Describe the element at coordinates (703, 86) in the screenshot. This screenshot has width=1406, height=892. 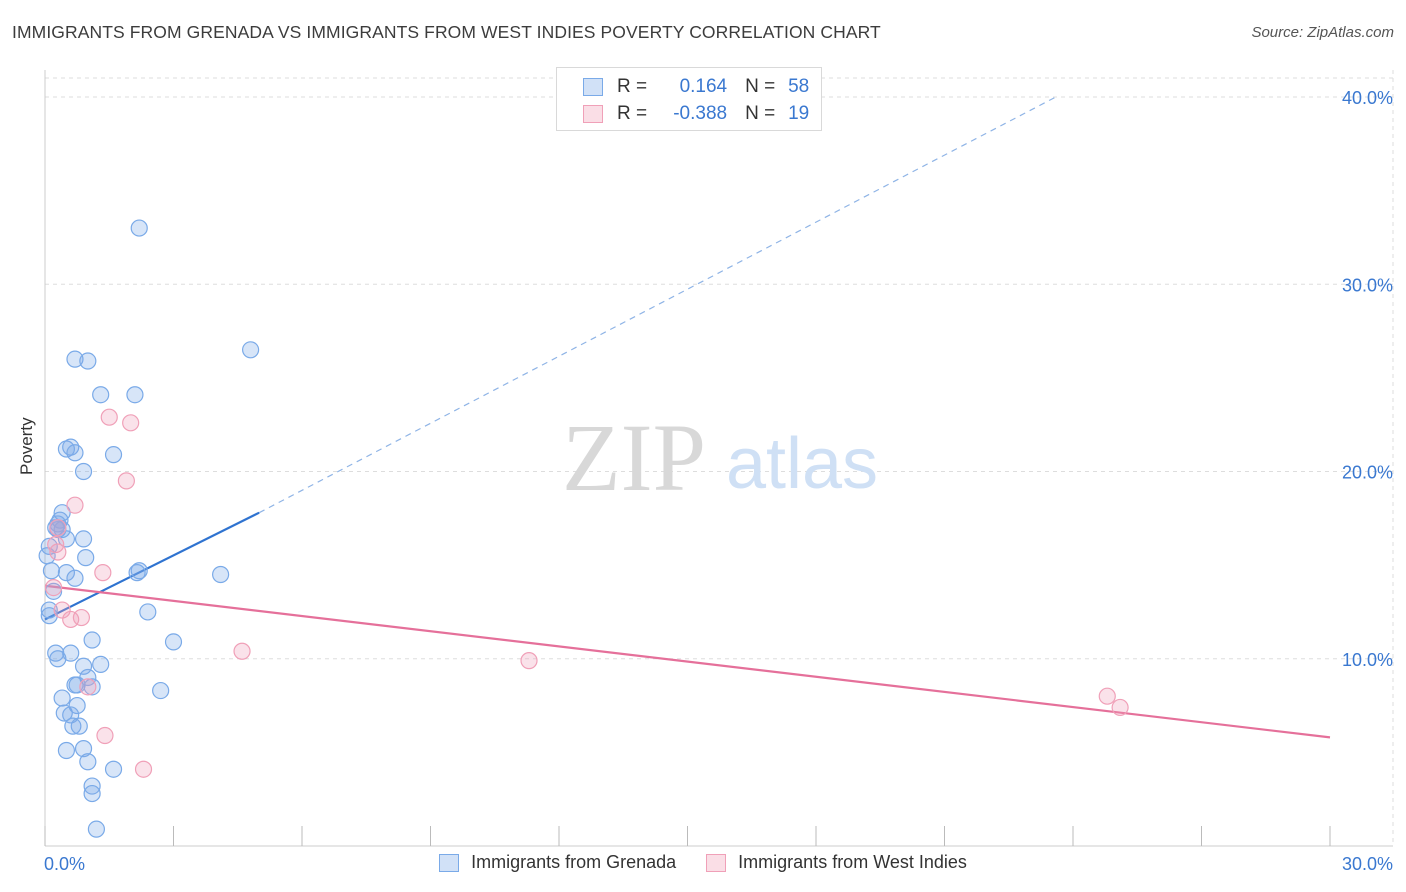
I see `legend-r-value: 0.164` at that location.